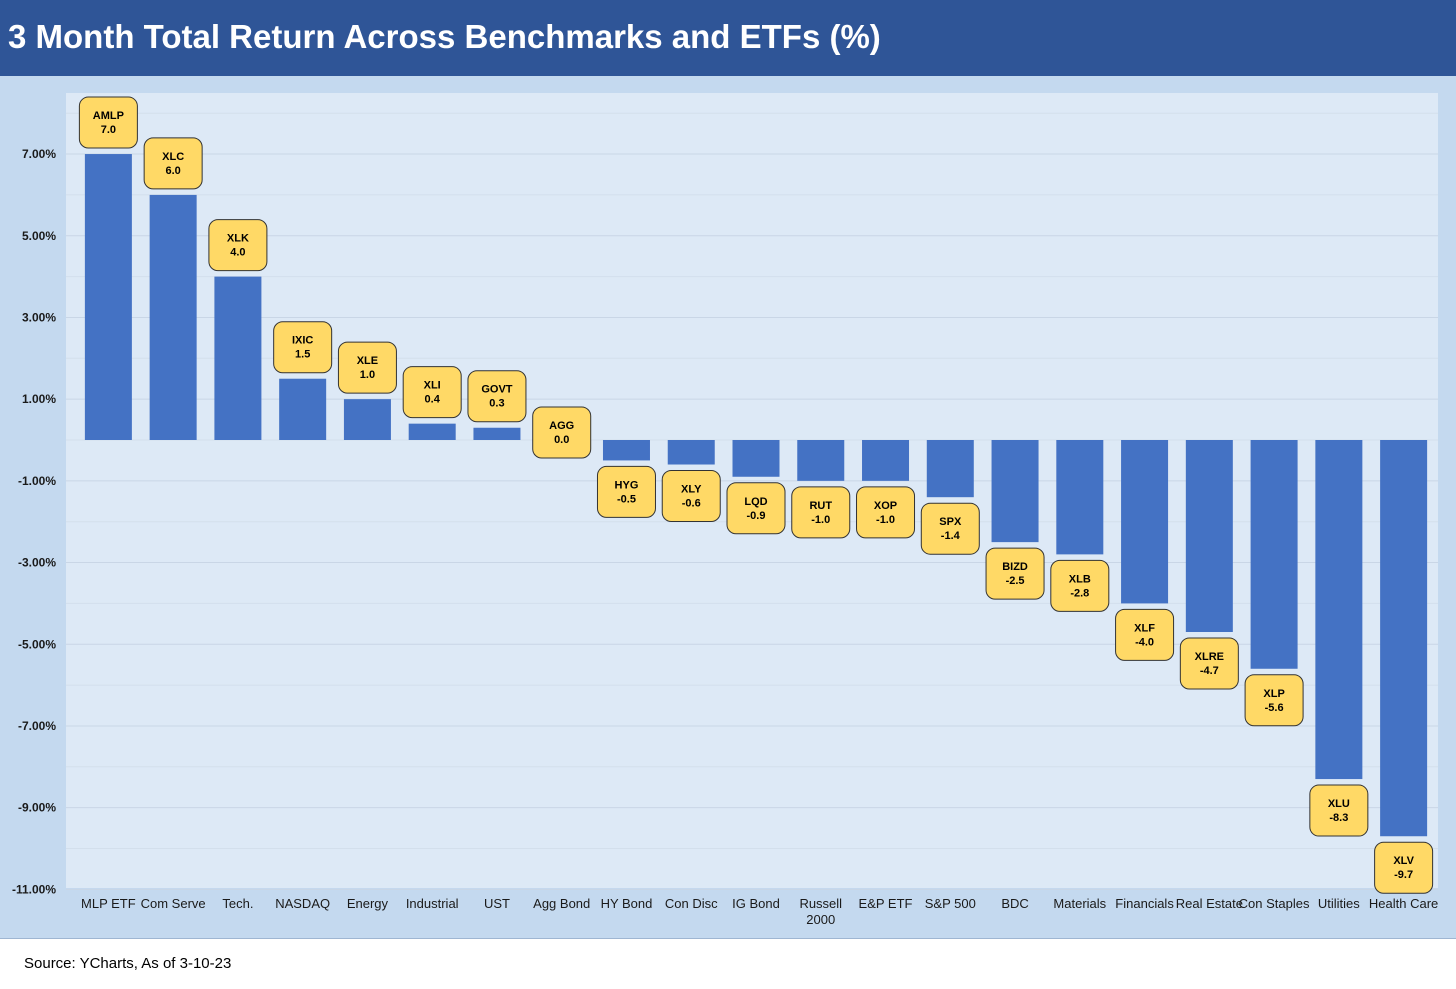  What do you see at coordinates (1339, 804) in the screenshot?
I see `ticker-label: XLU` at bounding box center [1339, 804].